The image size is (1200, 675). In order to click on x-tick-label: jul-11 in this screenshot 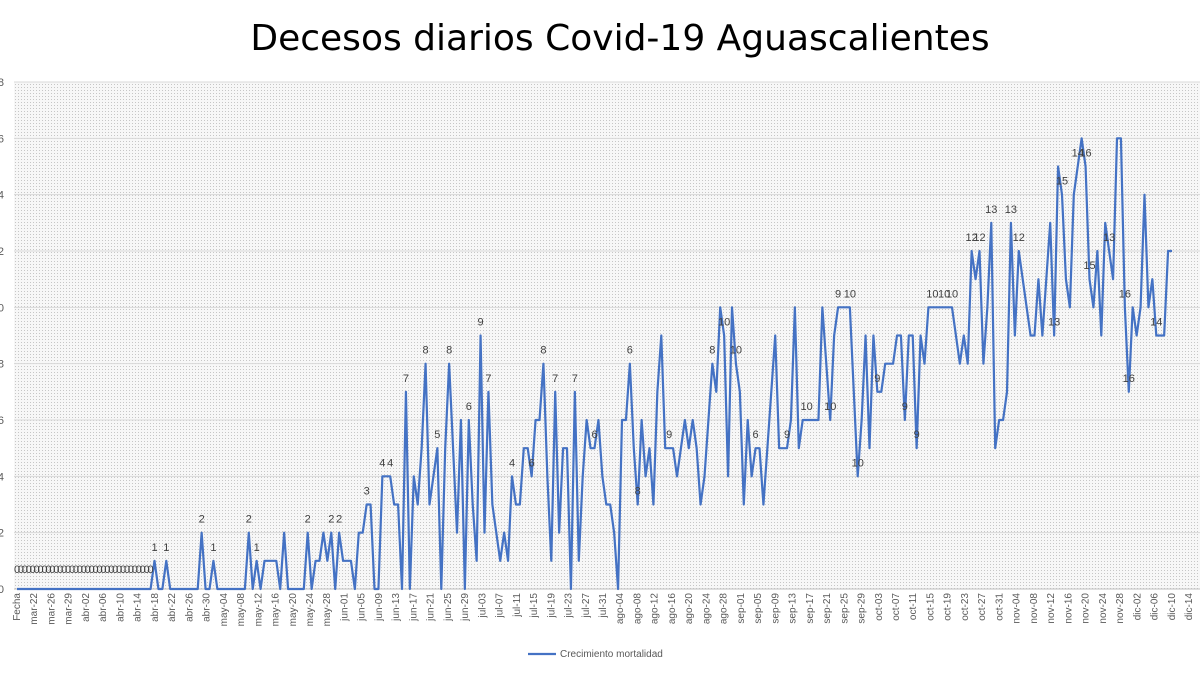, I will do `click(517, 605)`.